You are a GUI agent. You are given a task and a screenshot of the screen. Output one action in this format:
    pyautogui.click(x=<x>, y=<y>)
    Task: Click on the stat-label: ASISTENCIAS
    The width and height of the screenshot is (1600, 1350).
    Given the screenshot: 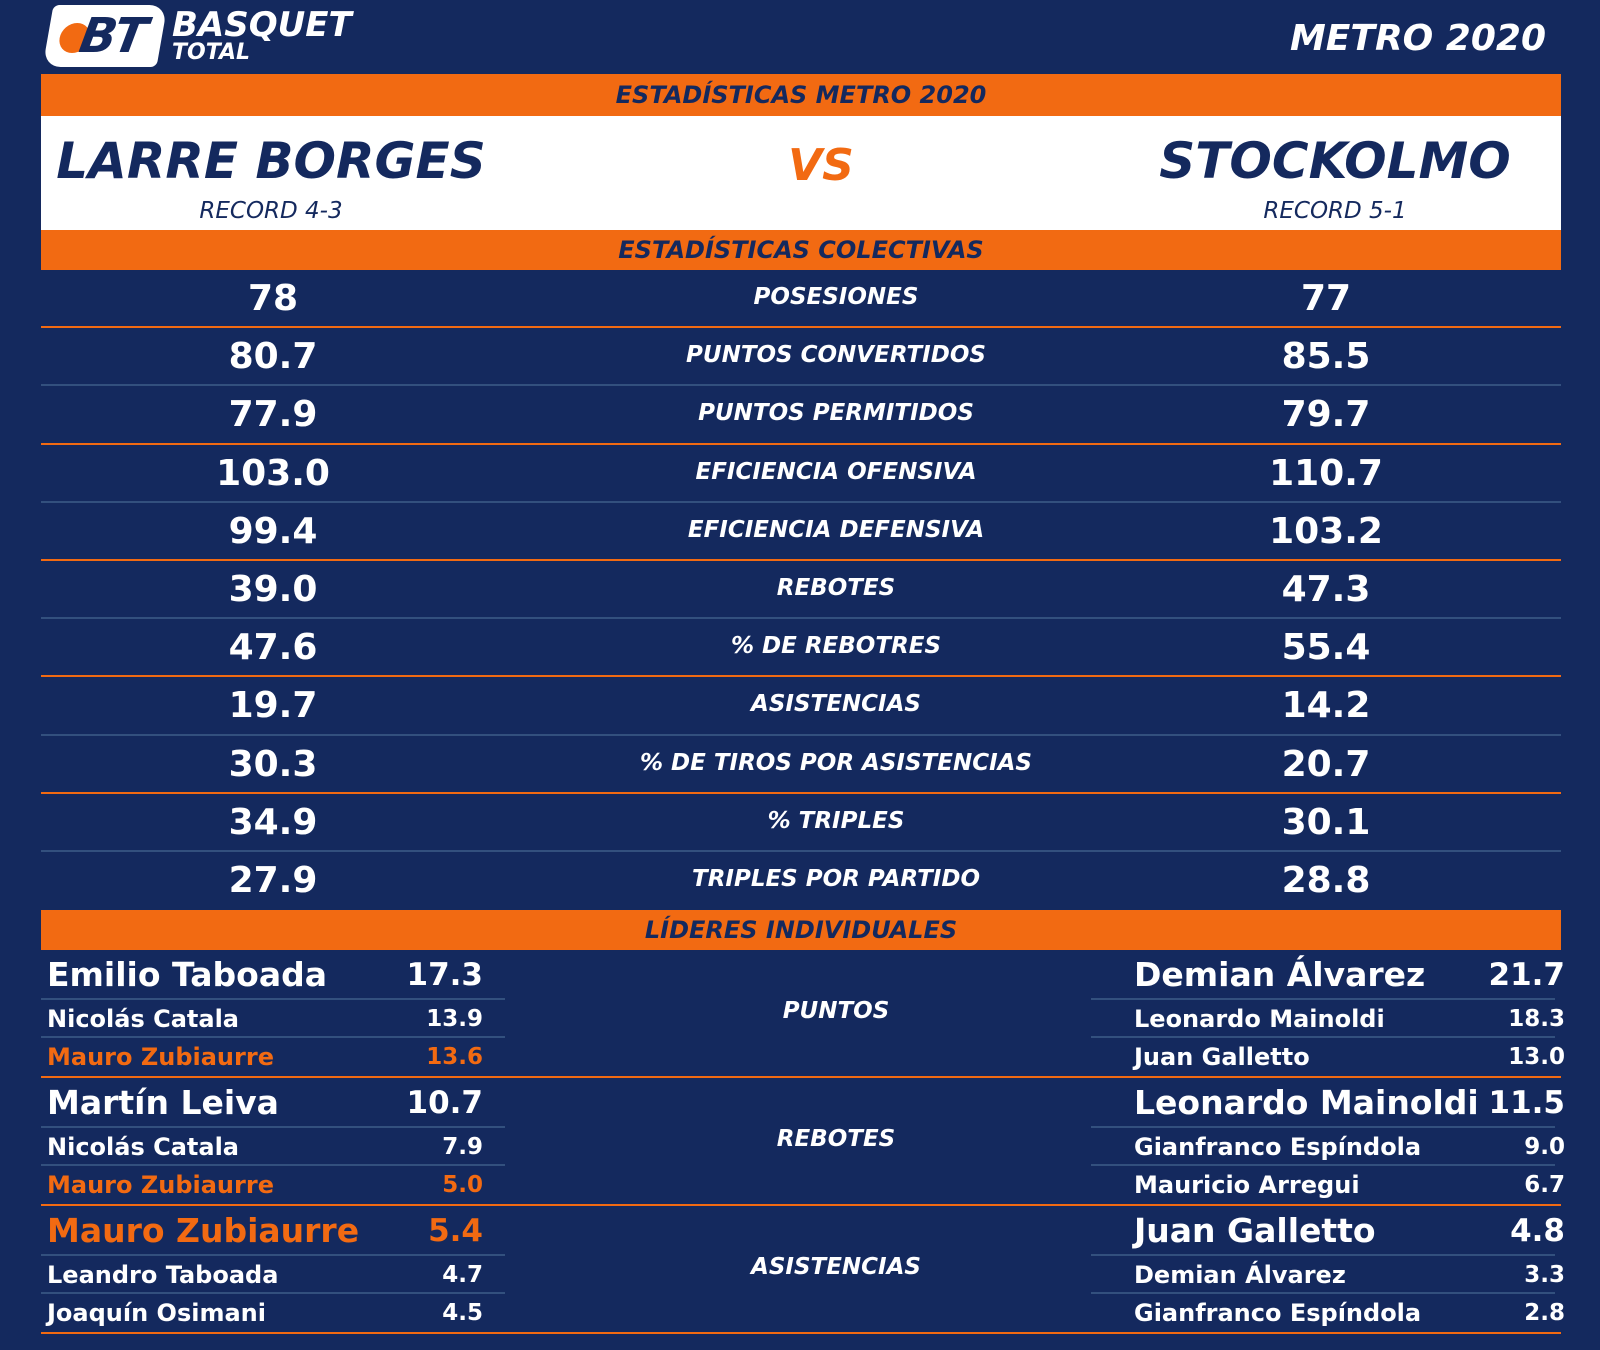 What is the action you would take?
    pyautogui.click(x=836, y=704)
    